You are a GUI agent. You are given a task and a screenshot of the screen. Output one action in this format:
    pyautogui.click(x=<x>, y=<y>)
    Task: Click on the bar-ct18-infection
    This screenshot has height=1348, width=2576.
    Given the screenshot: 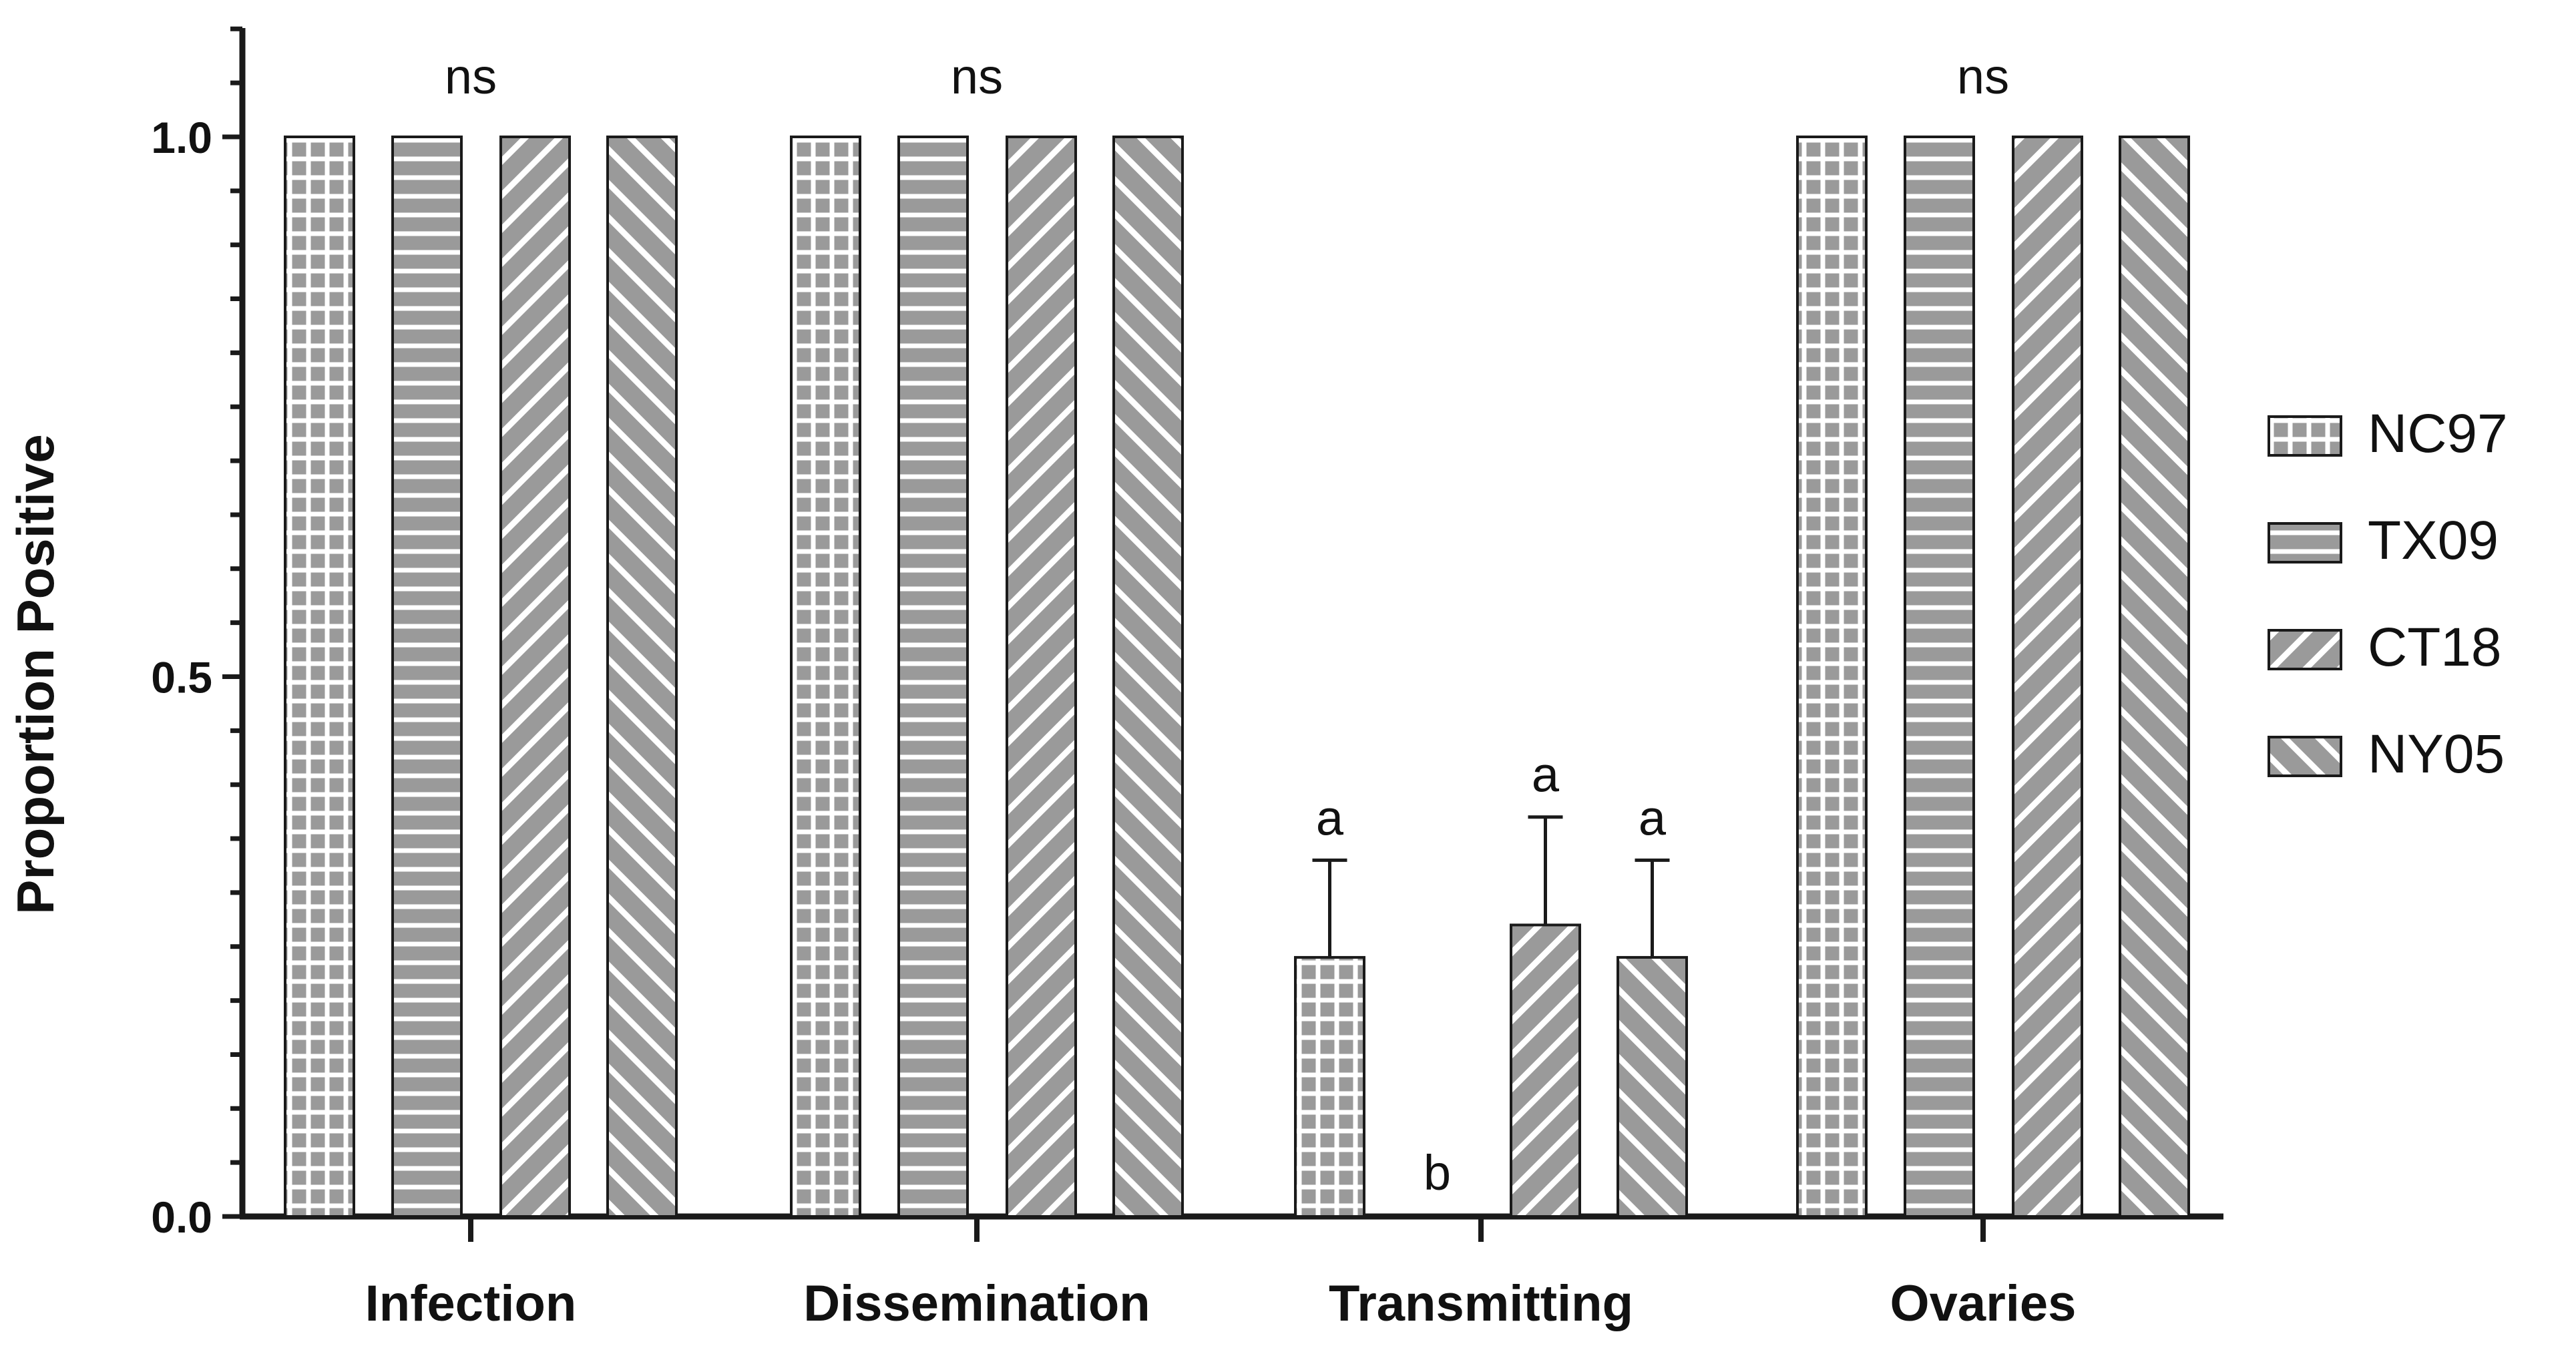 What is the action you would take?
    pyautogui.click(x=535, y=677)
    